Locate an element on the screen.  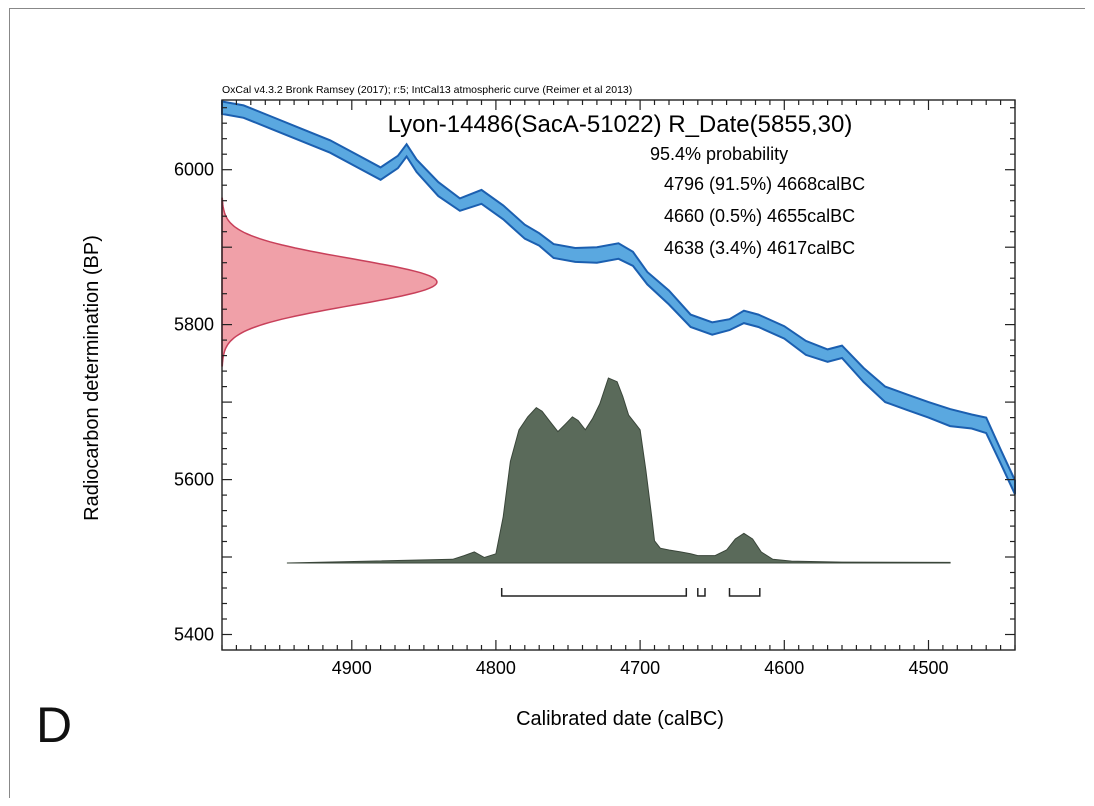
radiocarbon-date-curve is located at coordinates (329, 282).